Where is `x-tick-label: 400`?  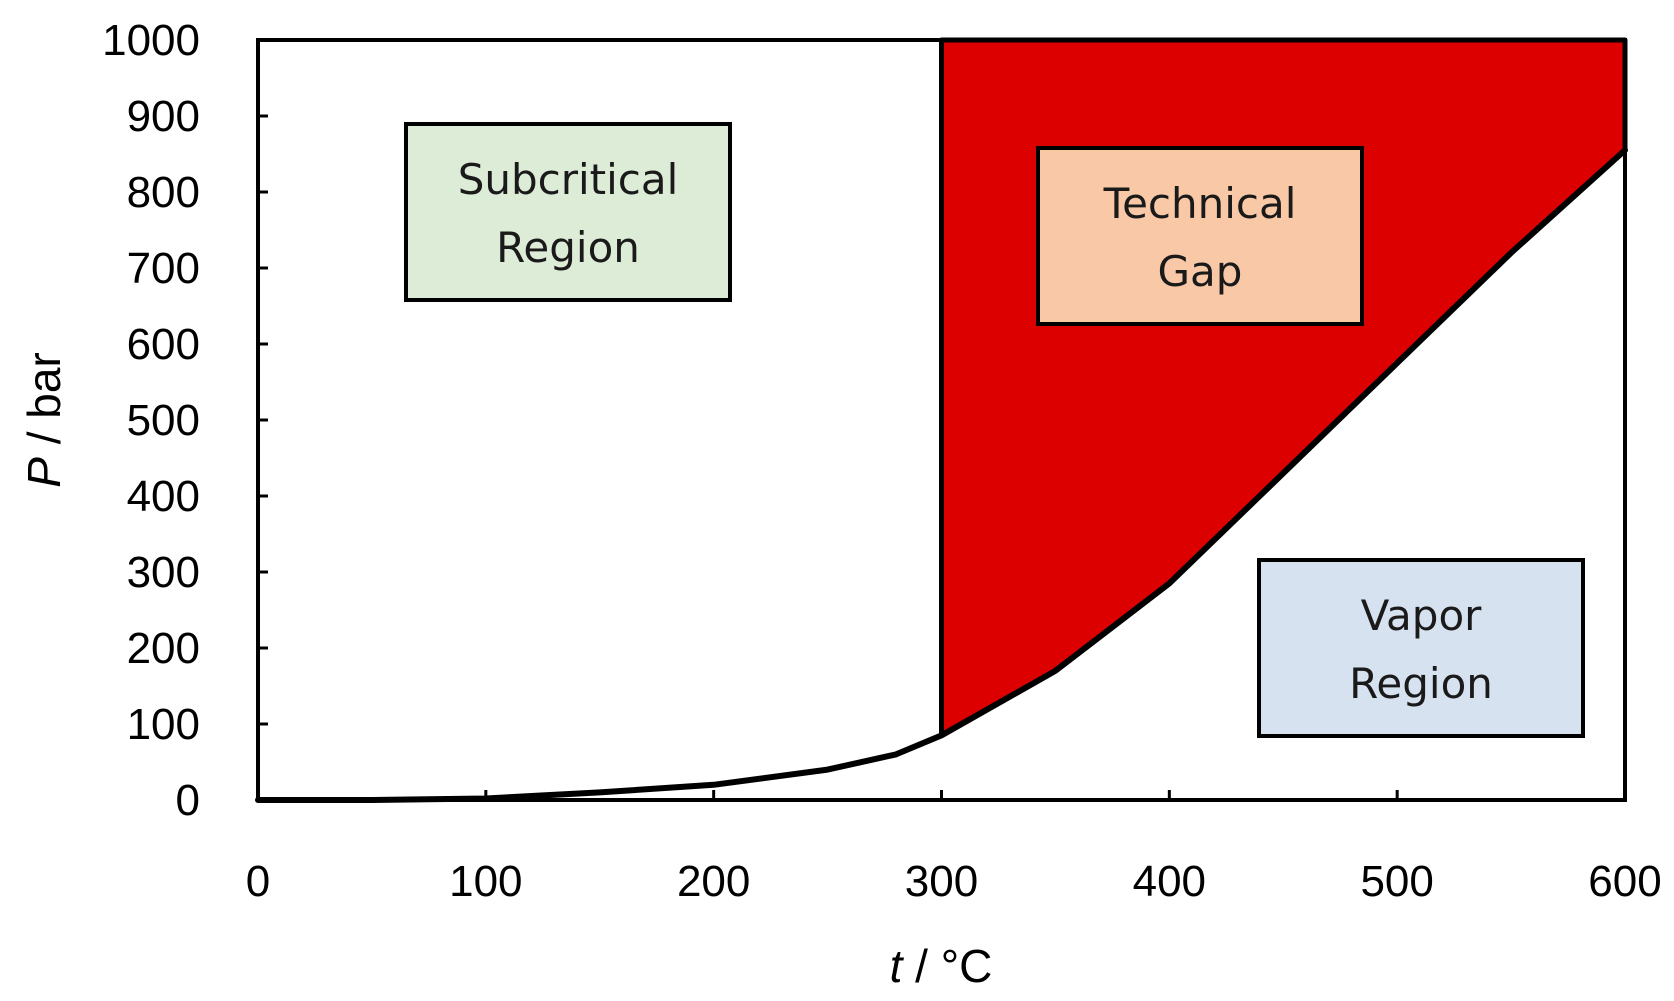
x-tick-label: 400 is located at coordinates (1169, 881).